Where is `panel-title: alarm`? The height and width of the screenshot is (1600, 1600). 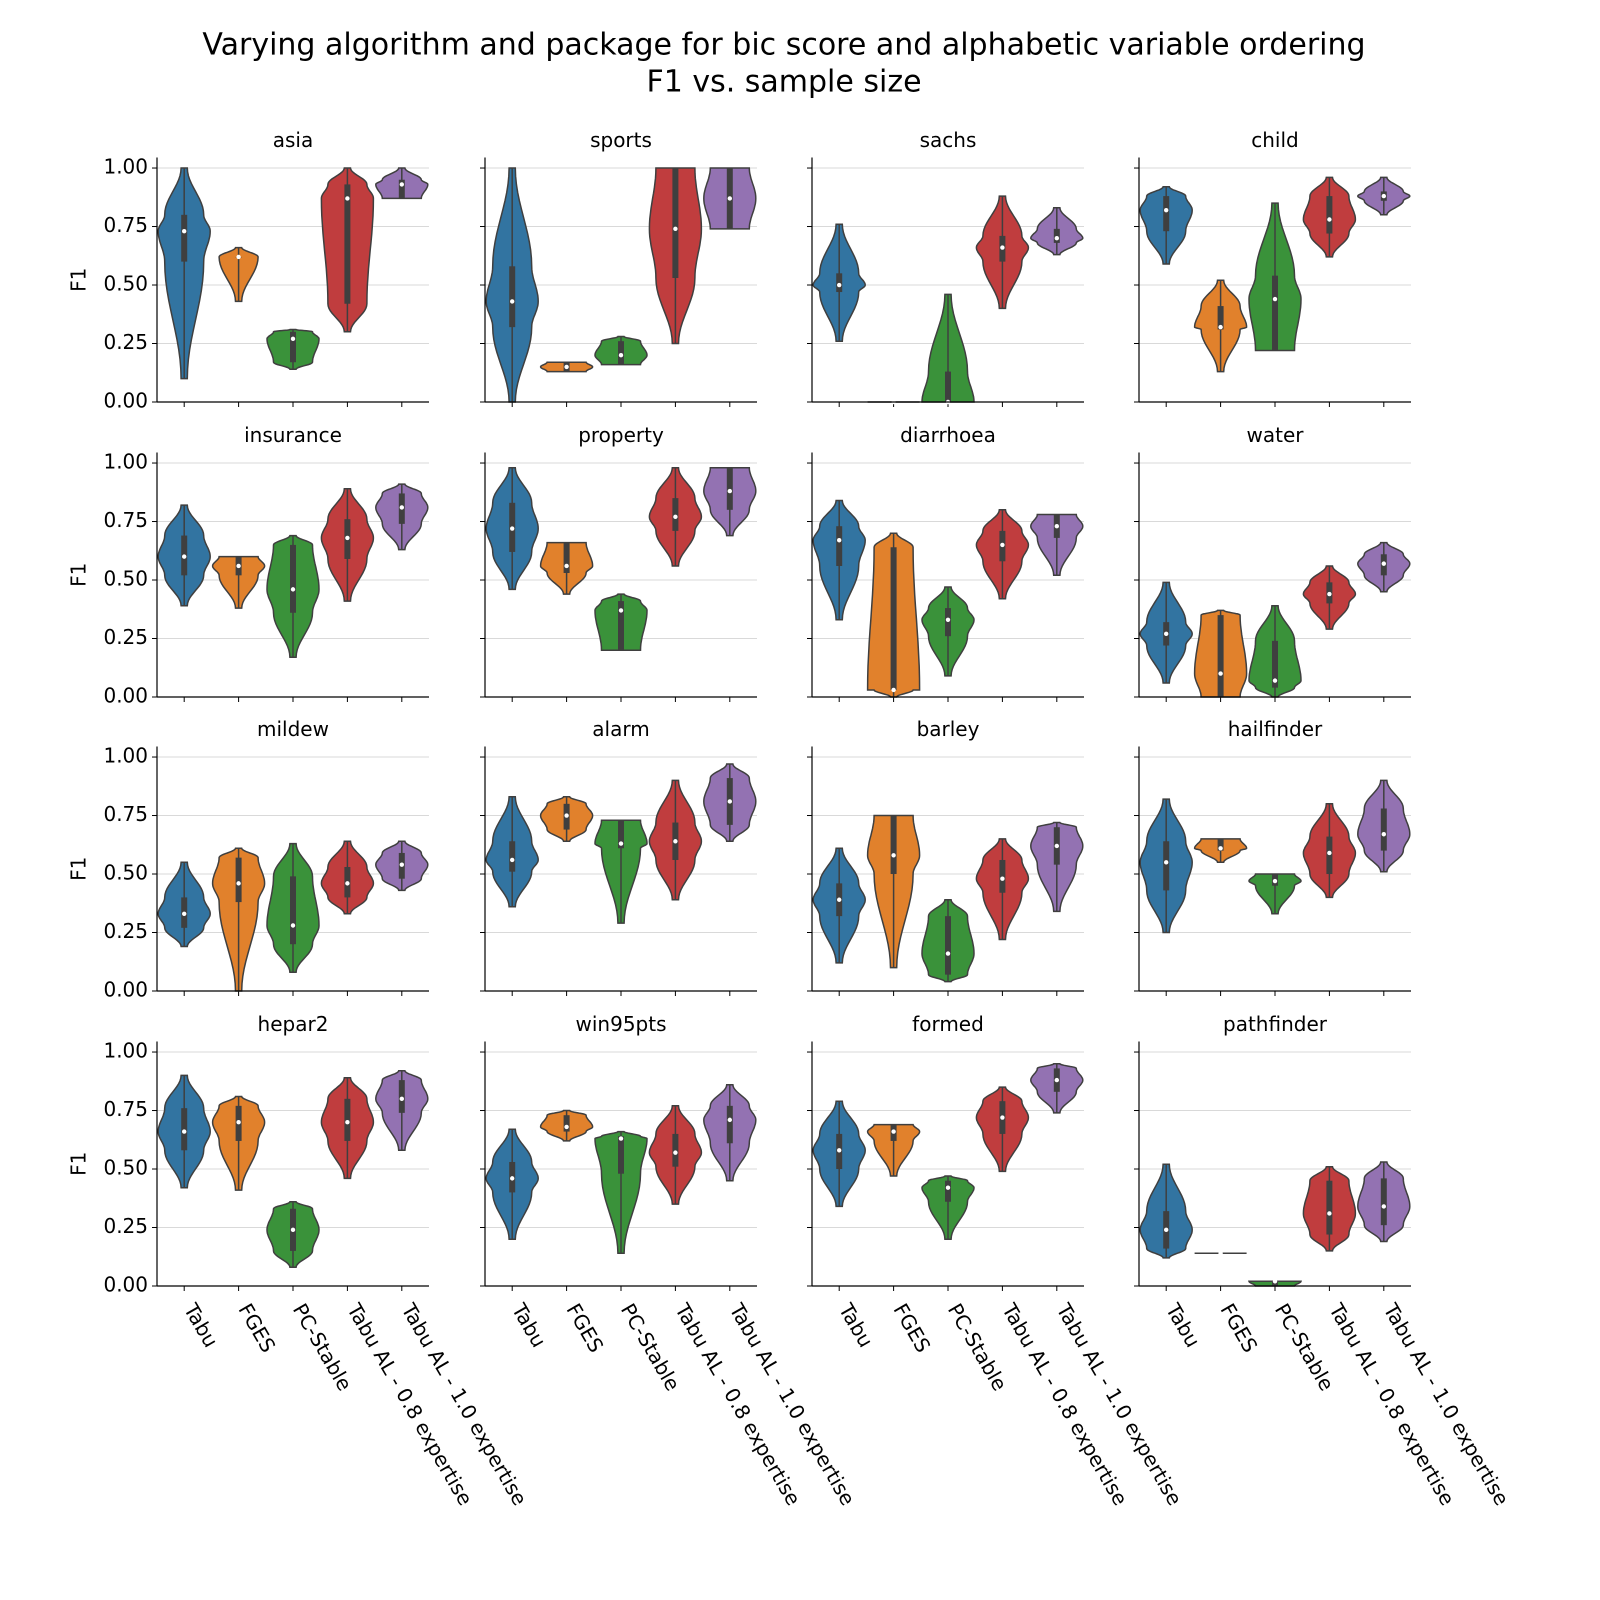
panel-title: alarm is located at coordinates (620, 729).